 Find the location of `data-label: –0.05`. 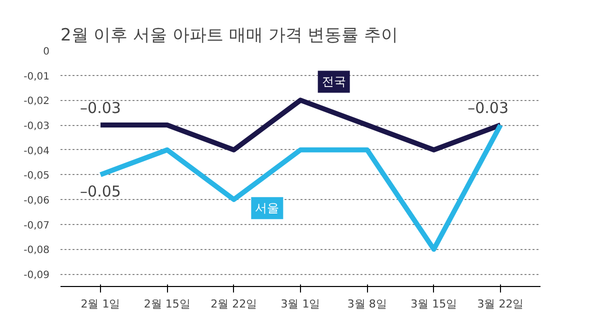

data-label: –0.05 is located at coordinates (100, 191).